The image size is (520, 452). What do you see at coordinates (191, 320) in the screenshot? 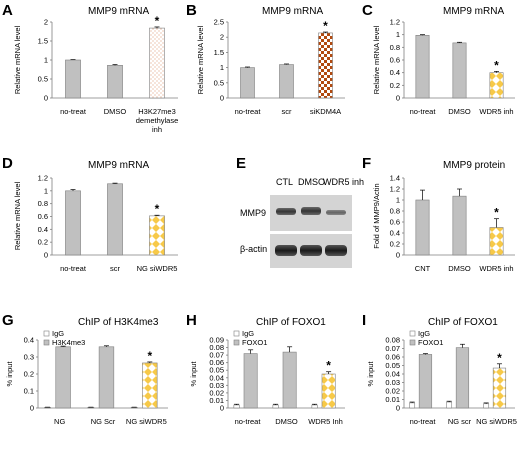
I see `panel-letter-h: H` at bounding box center [191, 320].